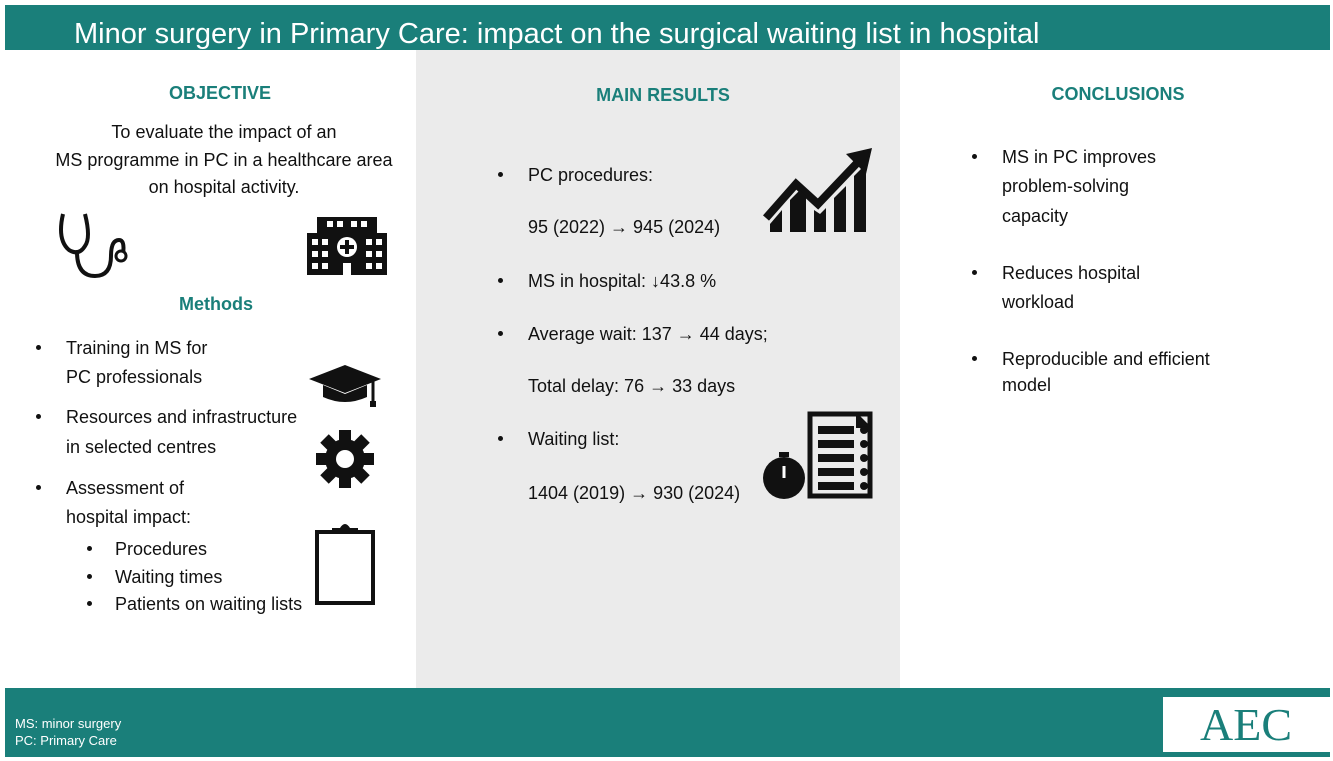 The image size is (1333, 761). I want to click on method-subitem: Patients on waiting lists, so click(209, 604).